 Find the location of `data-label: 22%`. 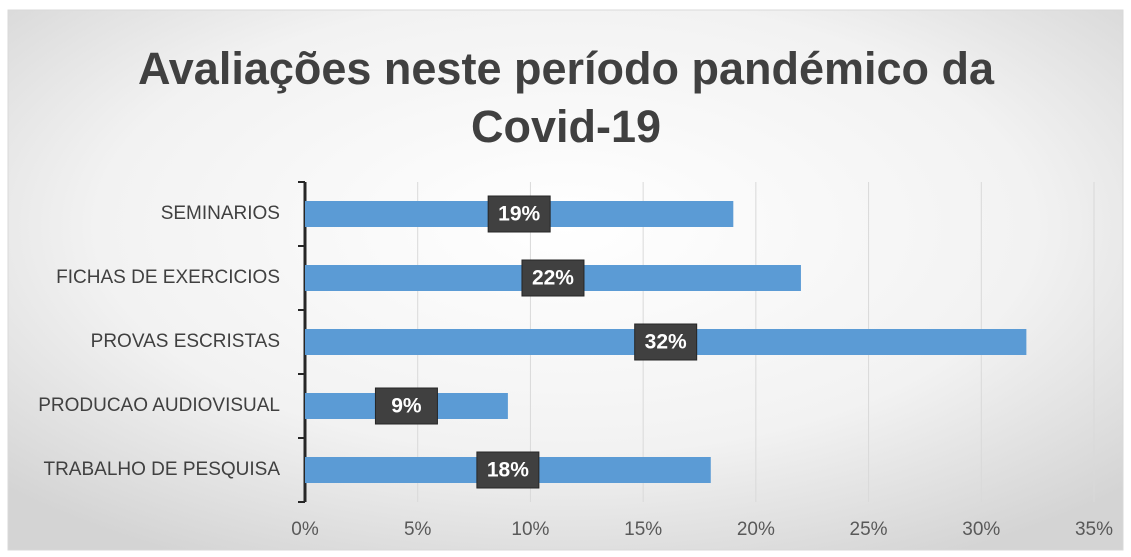

data-label: 22% is located at coordinates (553, 278).